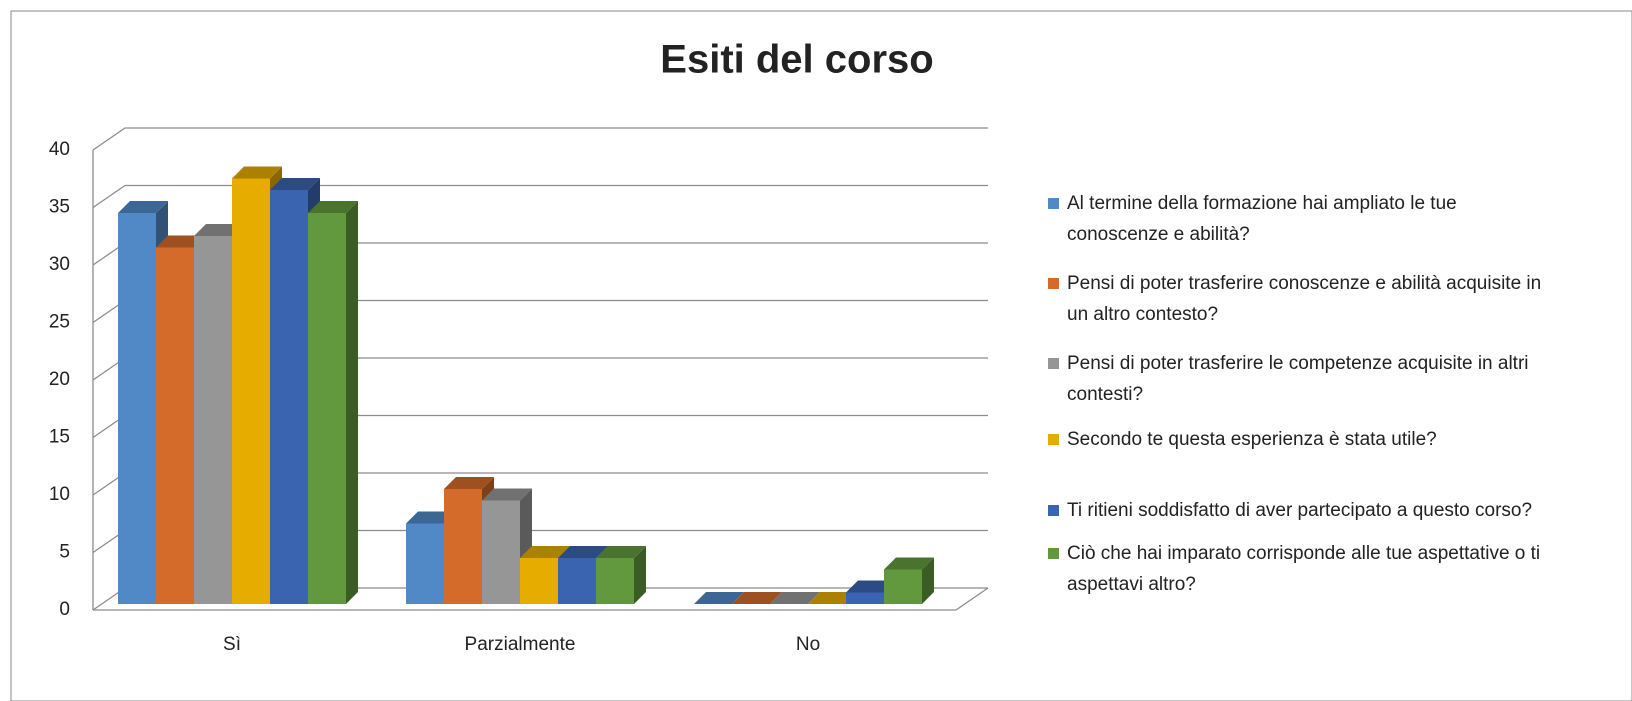 This screenshot has height=701, width=1632. What do you see at coordinates (64, 552) in the screenshot?
I see `y-tick-label: 5` at bounding box center [64, 552].